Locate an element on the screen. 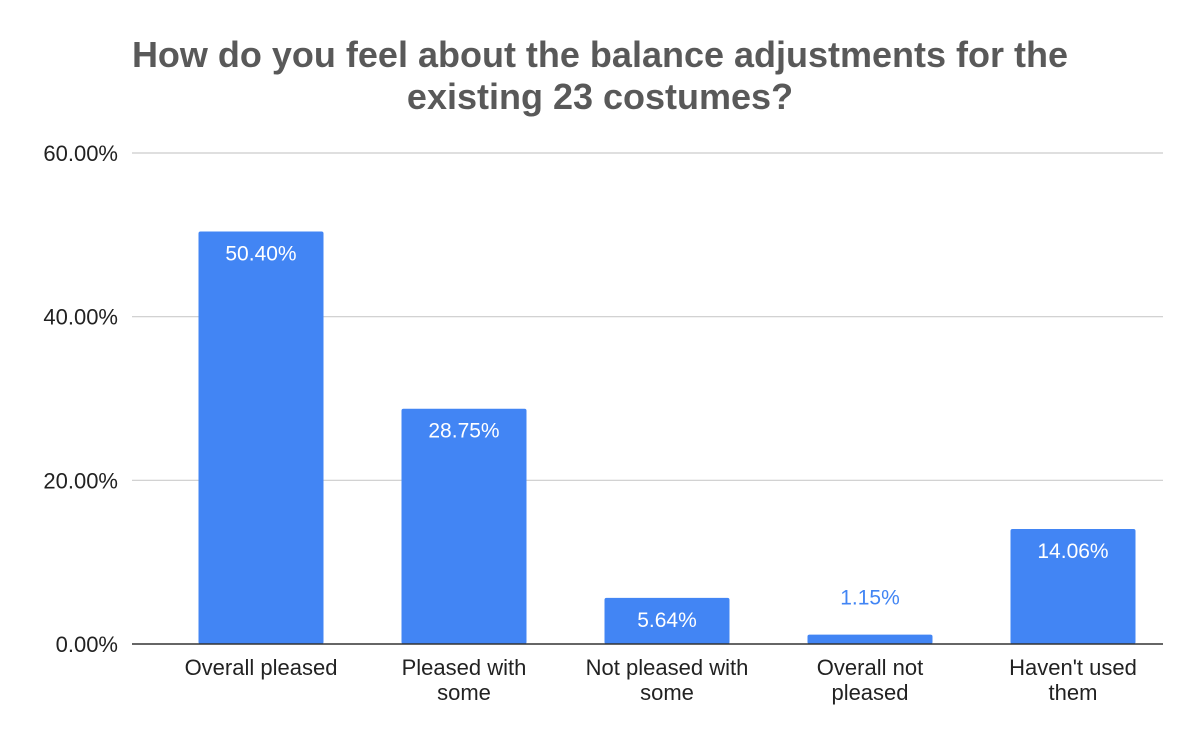  x-category-label: Pleased with is located at coordinates (464, 667).